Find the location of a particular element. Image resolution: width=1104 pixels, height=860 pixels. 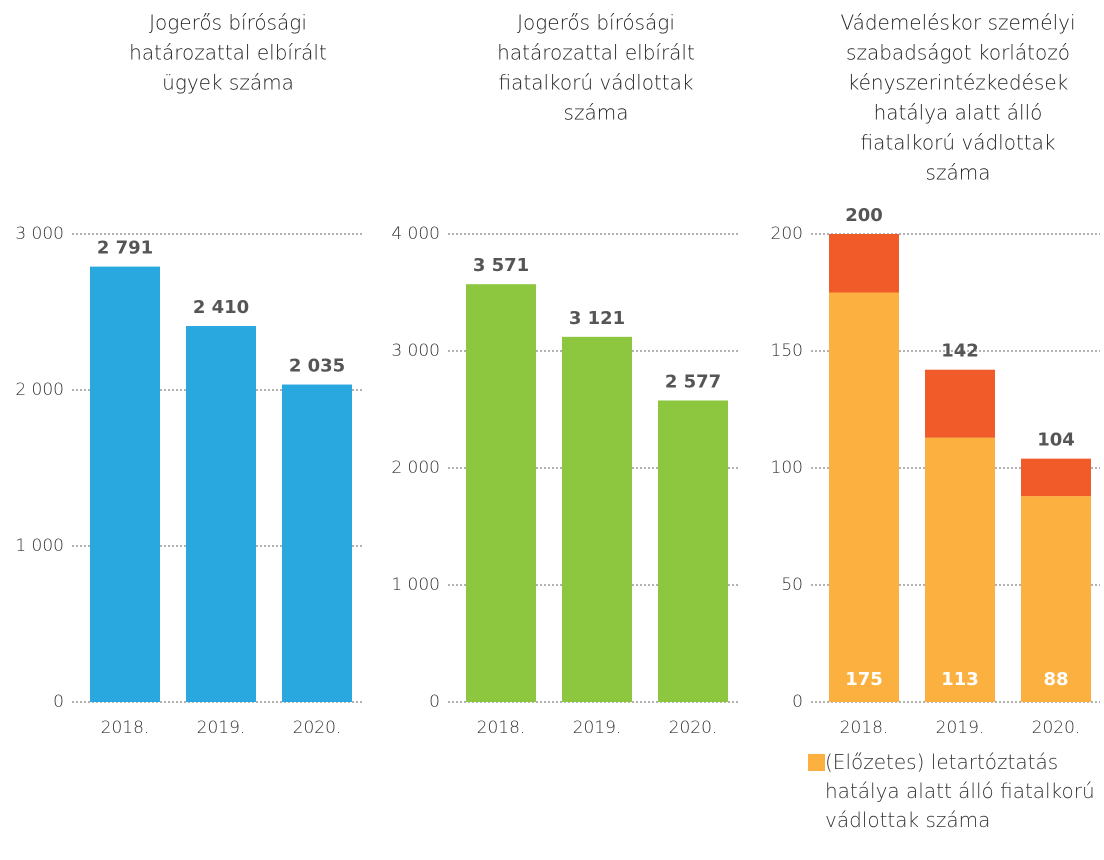

value-label: 175 is located at coordinates (864, 679).